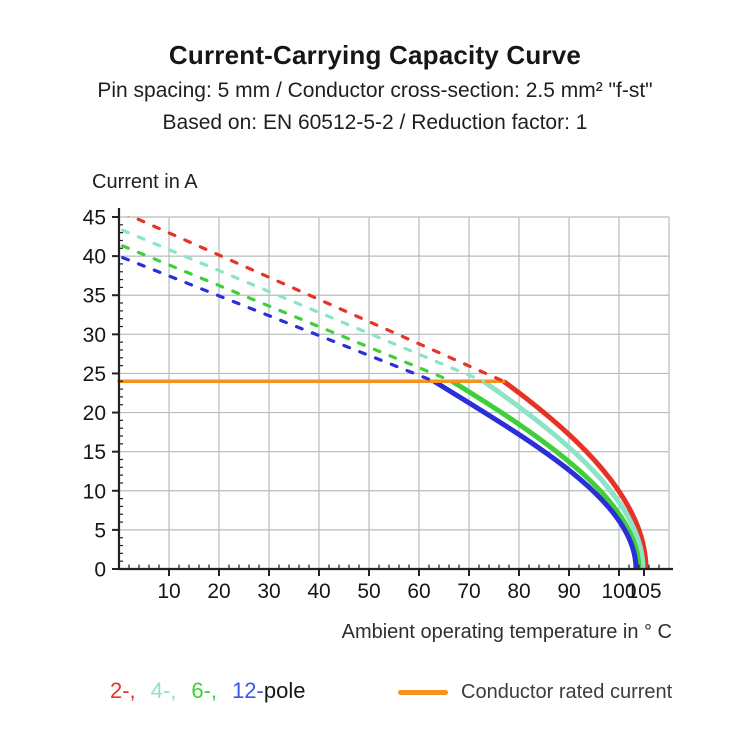  Describe the element at coordinates (94, 296) in the screenshot. I see `y-tick-label-35: 35` at that location.